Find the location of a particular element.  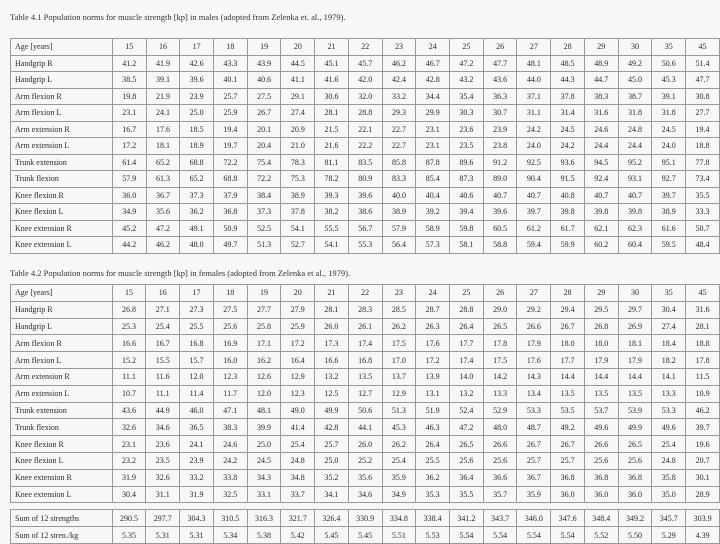

cell: 15.7 is located at coordinates (196, 360).